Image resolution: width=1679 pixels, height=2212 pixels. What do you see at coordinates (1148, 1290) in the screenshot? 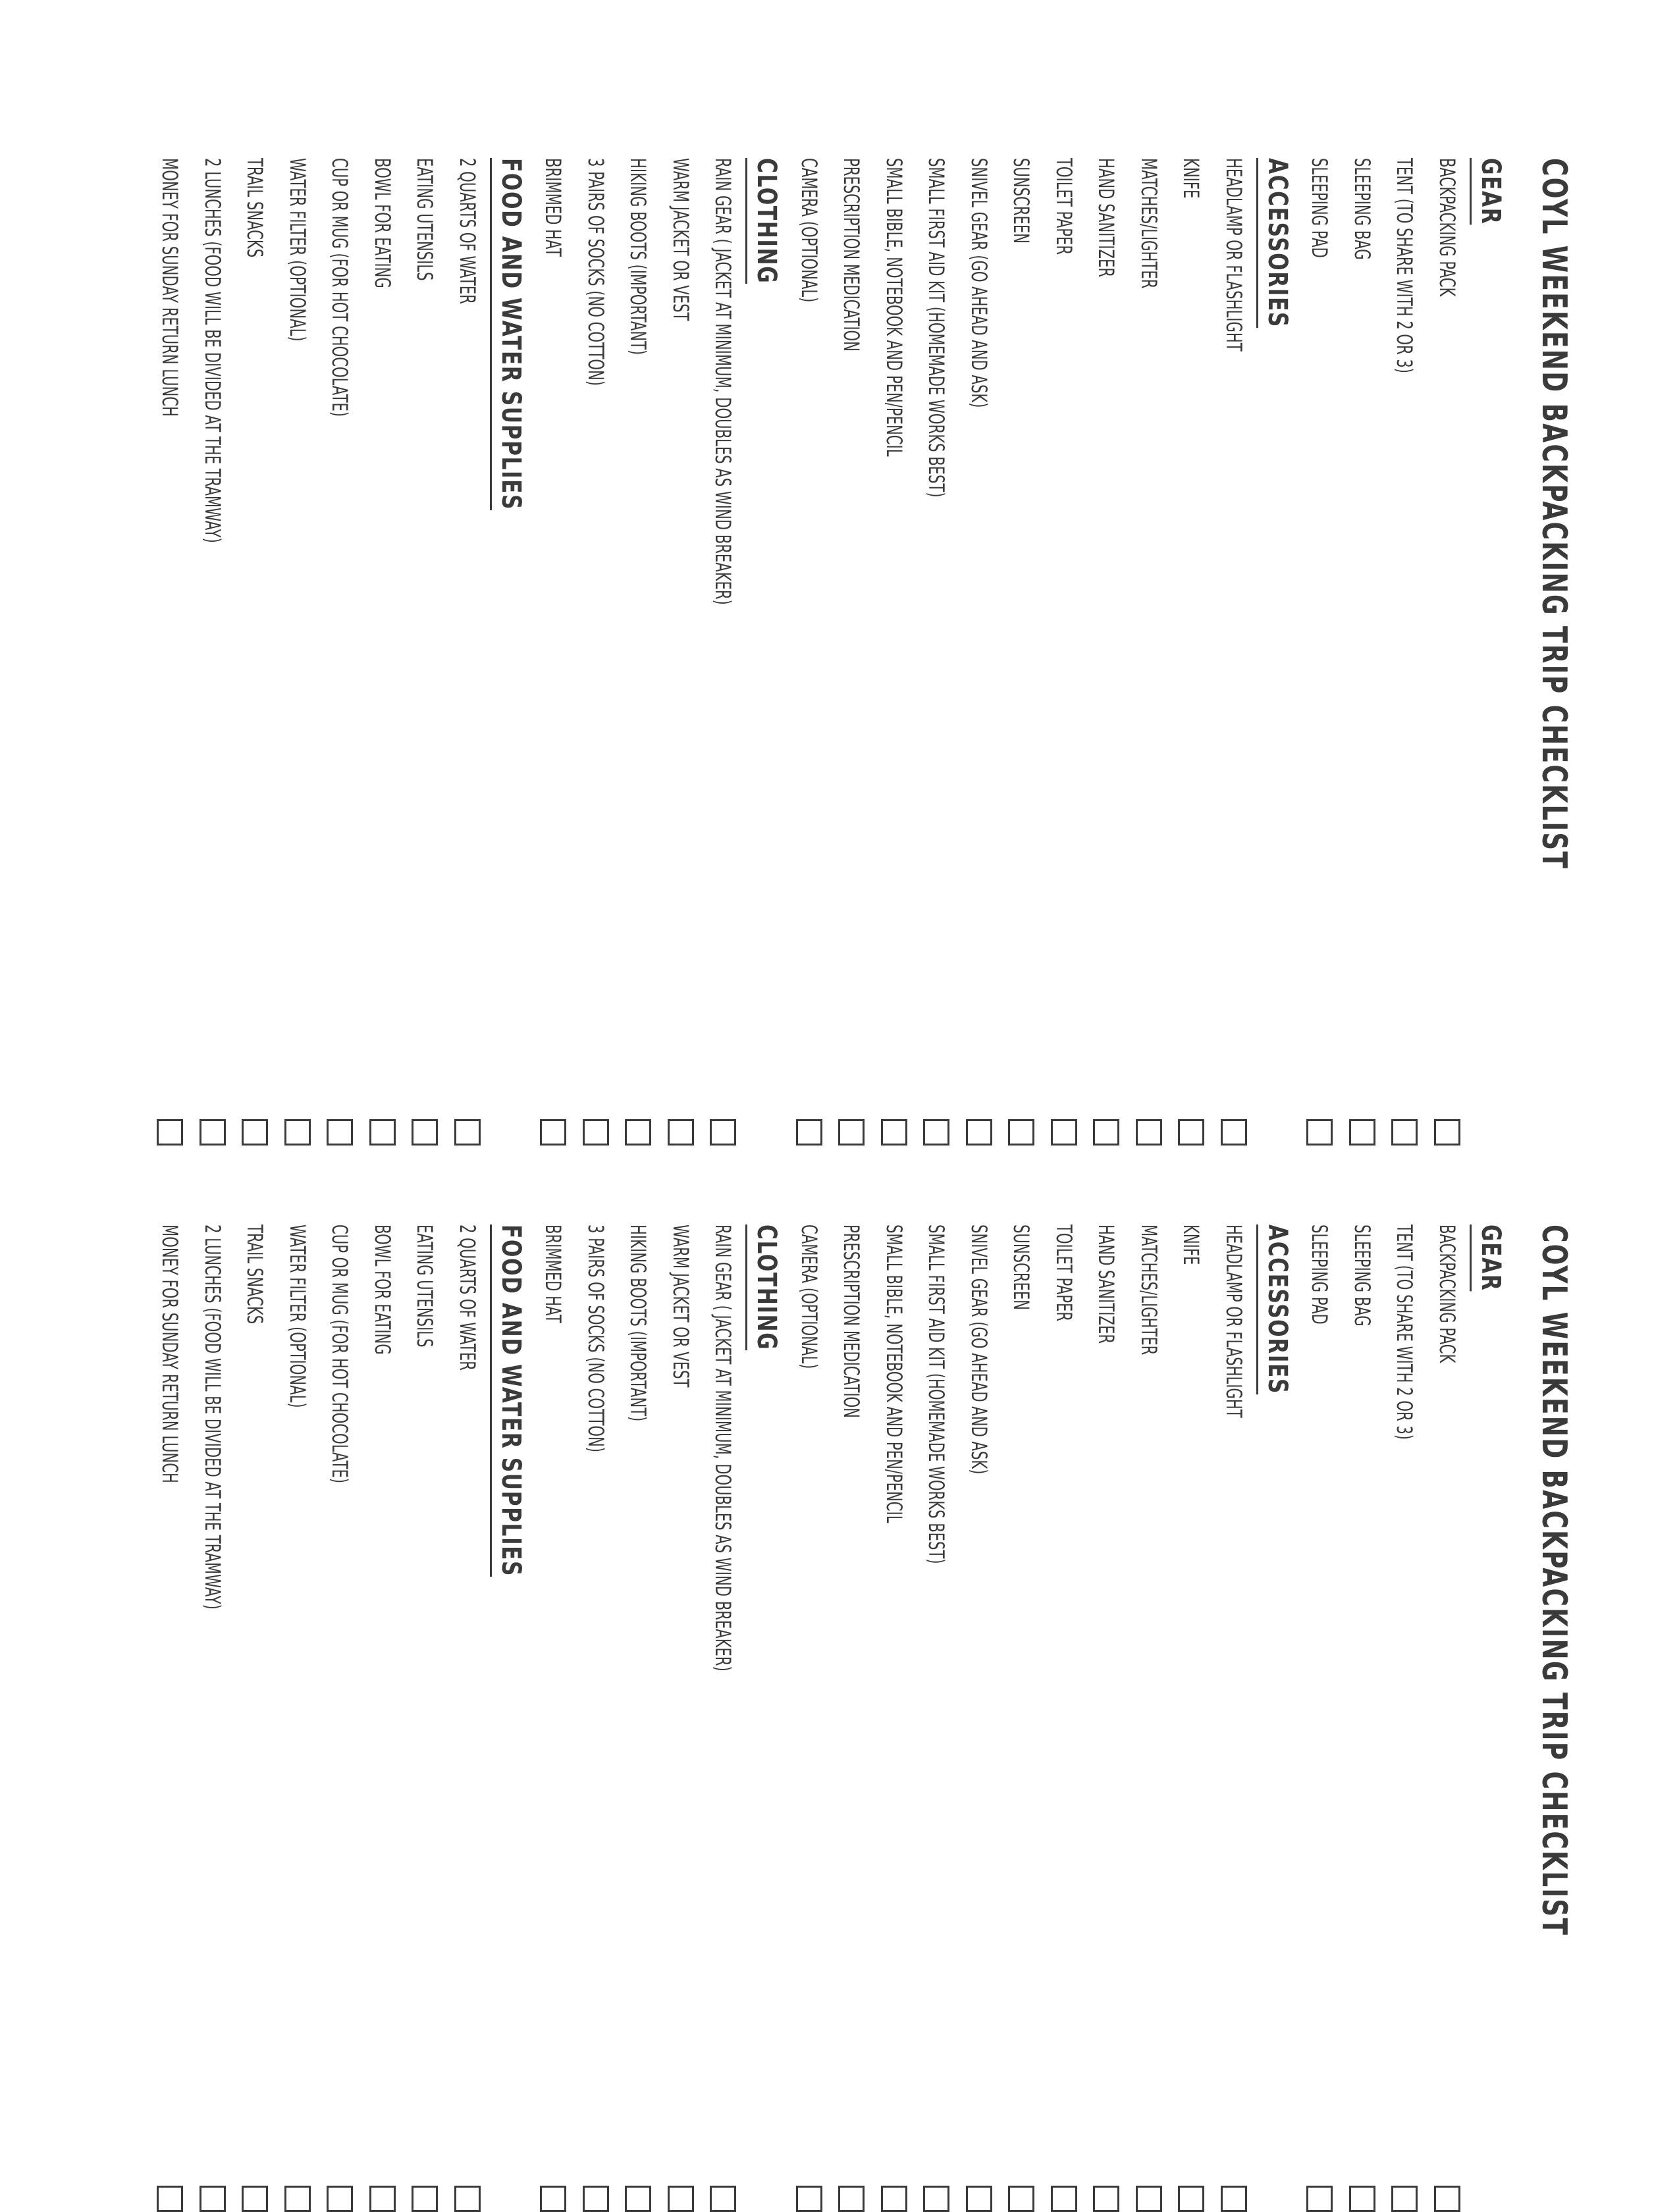
I see `checklist-item-label: MATCHES/LIGHTER` at bounding box center [1148, 1290].